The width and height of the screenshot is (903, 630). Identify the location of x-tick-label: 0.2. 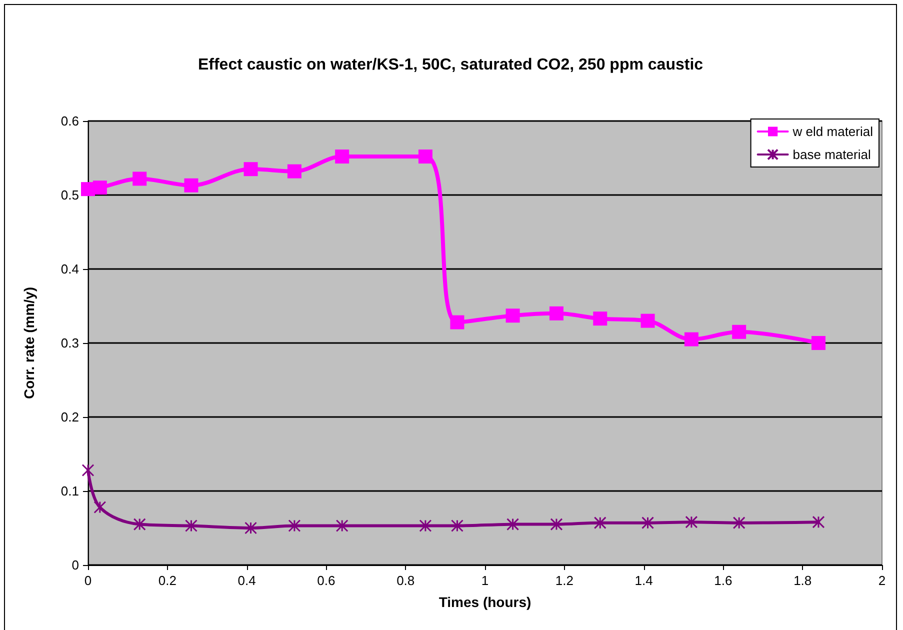
(167, 580).